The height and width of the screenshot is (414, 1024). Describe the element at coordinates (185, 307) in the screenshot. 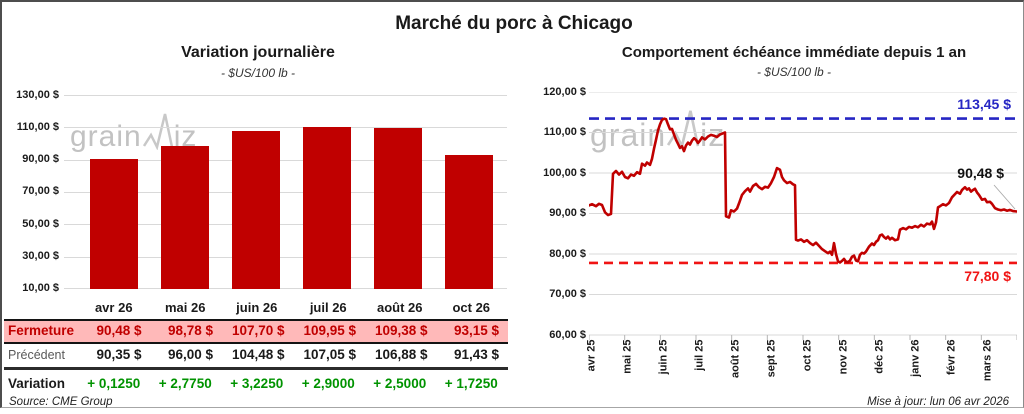

I see `month-header-cell: mai 26` at that location.